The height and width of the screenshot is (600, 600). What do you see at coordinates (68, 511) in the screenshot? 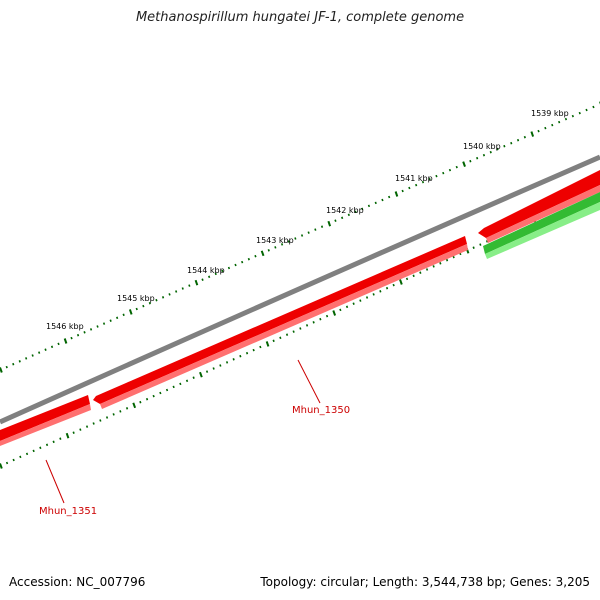
I see `gene-label-mhun-1351: Mhun_1351` at bounding box center [68, 511].